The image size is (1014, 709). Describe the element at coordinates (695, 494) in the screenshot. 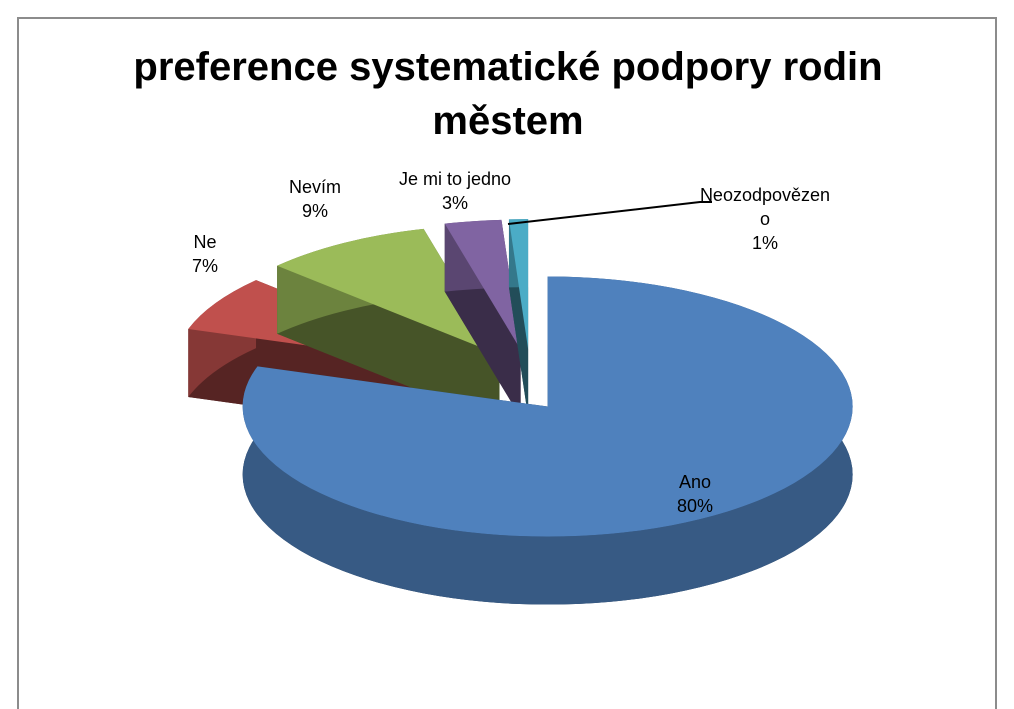

I see `data-label: Ano 80%` at that location.